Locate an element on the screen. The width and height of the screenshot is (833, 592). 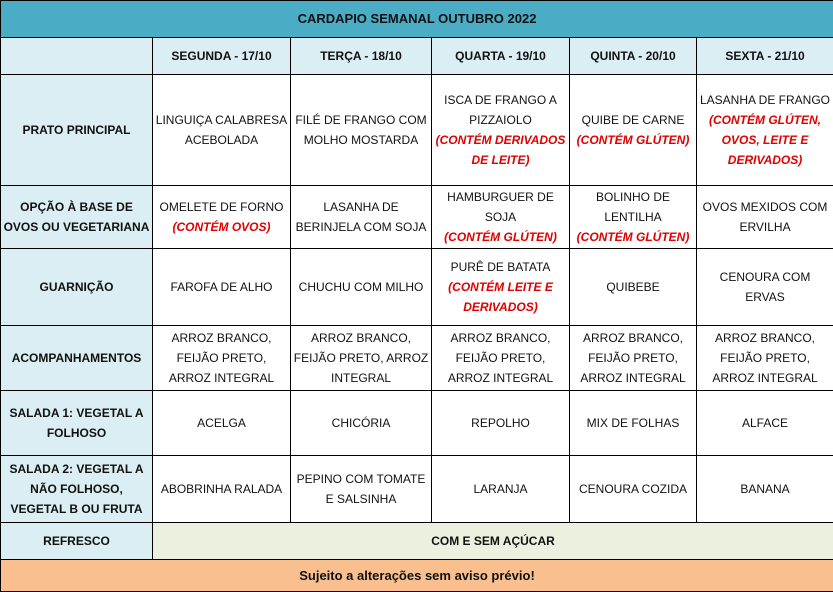
dish-name: PEPINO COM TOMATE E SALSINHA is located at coordinates (361, 489).